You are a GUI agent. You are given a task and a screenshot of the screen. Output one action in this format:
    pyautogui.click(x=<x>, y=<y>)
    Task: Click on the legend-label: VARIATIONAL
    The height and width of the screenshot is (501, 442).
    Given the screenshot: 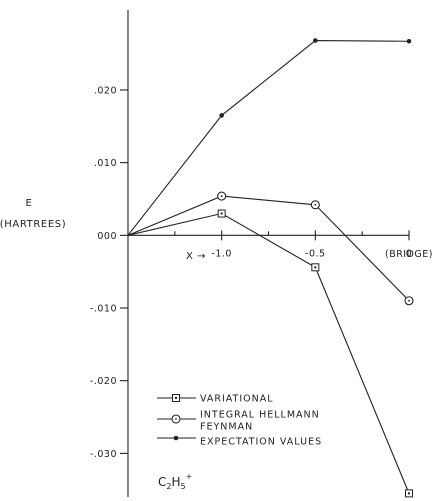 What is the action you would take?
    pyautogui.click(x=237, y=399)
    